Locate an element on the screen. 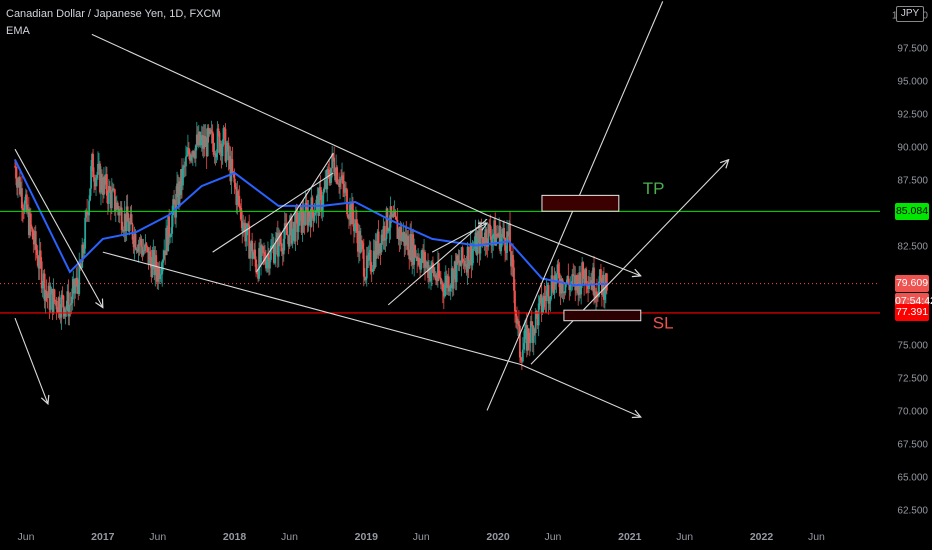  y-tick-label: 72.500 is located at coordinates (912, 378).